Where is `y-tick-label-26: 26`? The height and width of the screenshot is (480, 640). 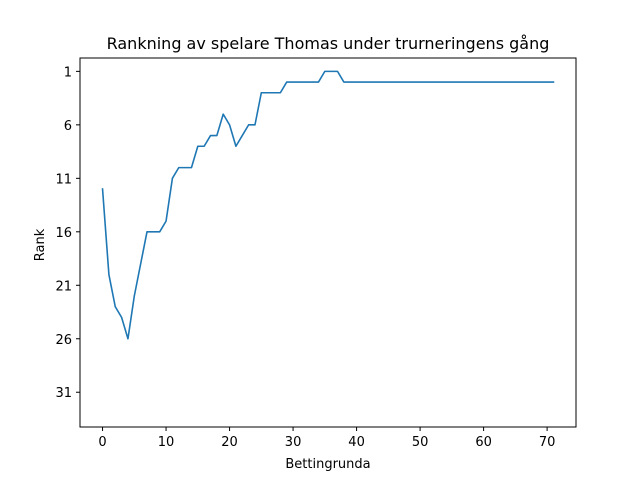
y-tick-label-26: 26 is located at coordinates (63, 340).